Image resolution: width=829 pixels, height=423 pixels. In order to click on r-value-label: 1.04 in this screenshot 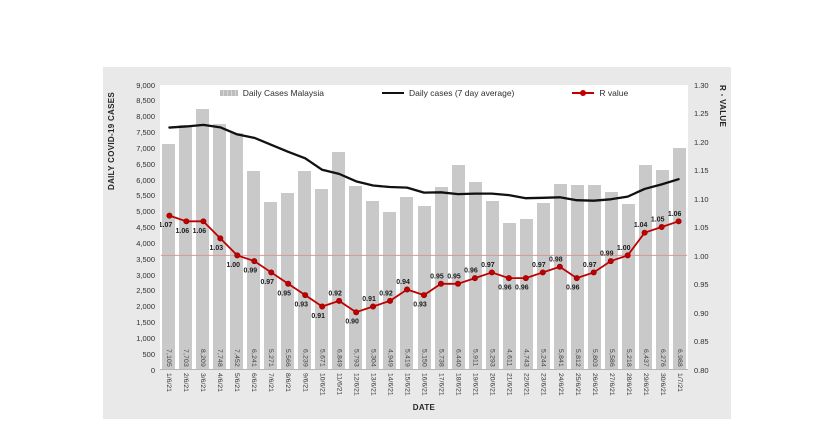, I will do `click(641, 225)`.